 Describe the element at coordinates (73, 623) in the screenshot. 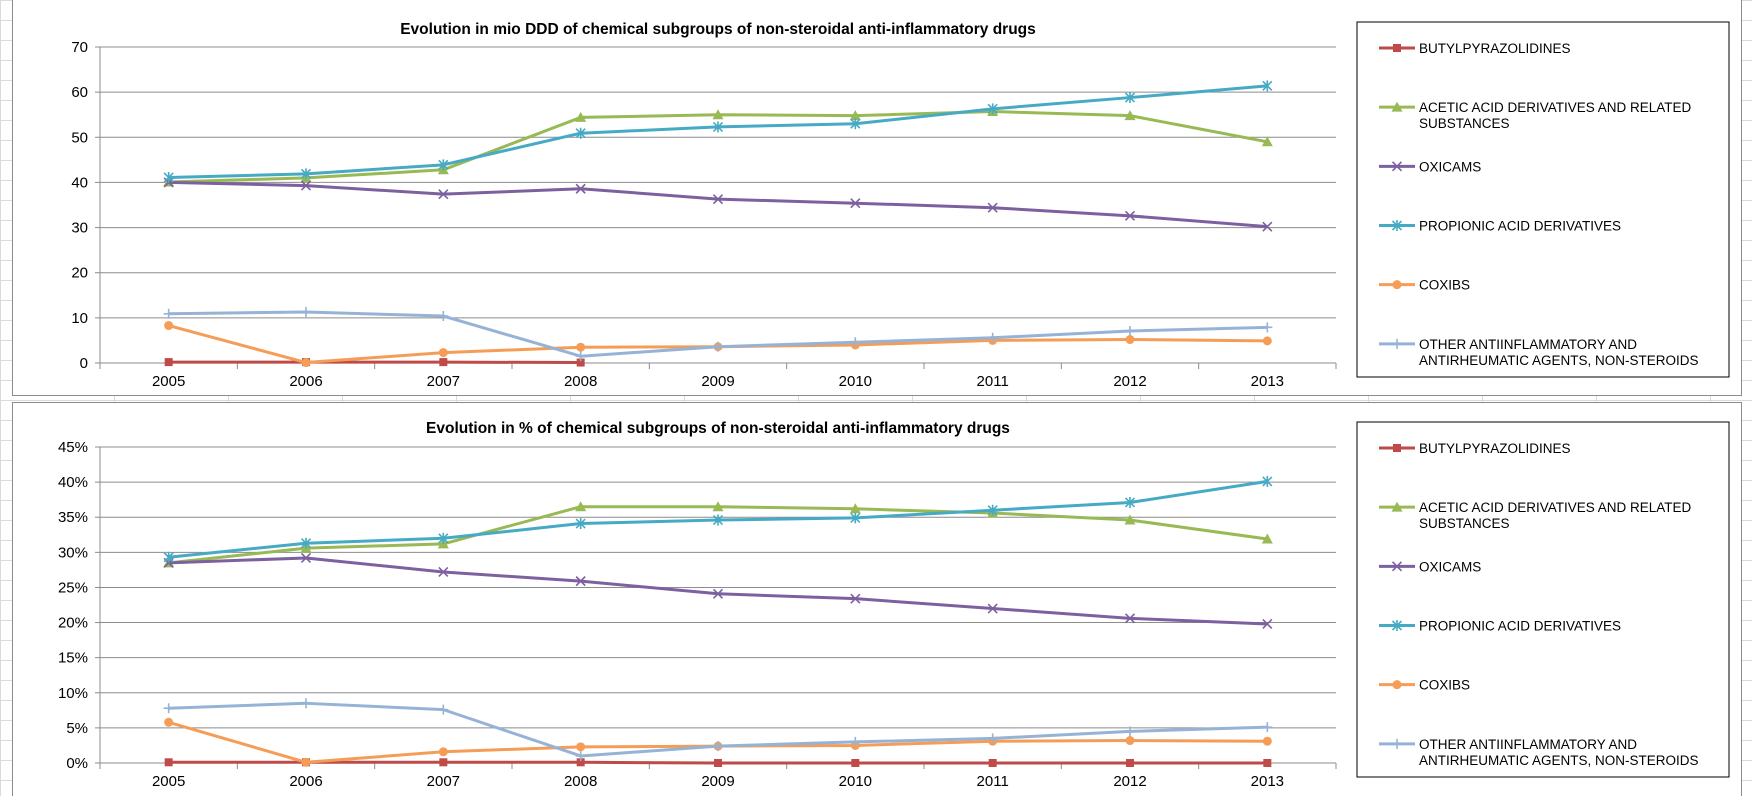

I see `y-tick-label: 20%` at that location.